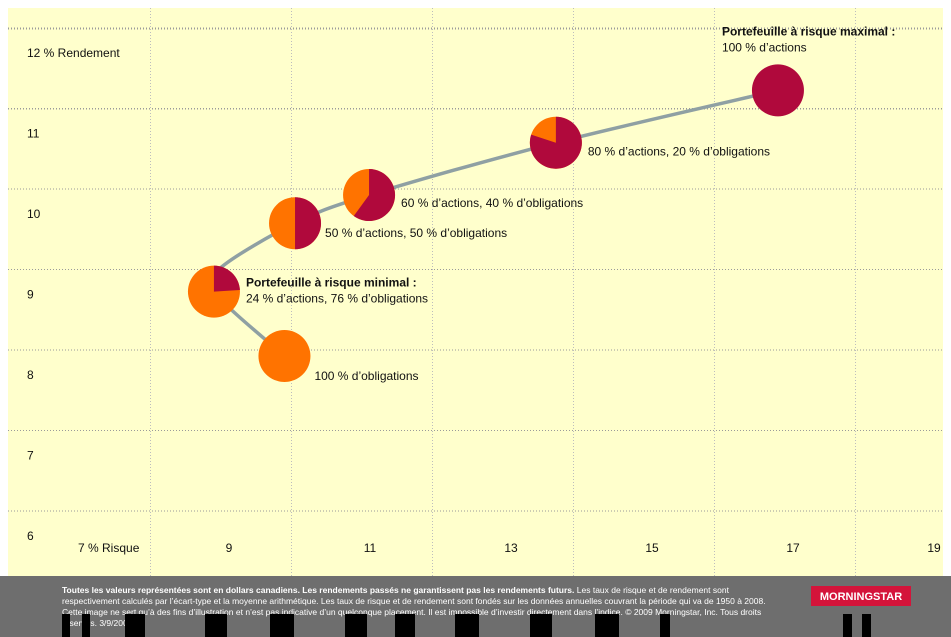 The width and height of the screenshot is (951, 637). Describe the element at coordinates (793, 548) in the screenshot. I see `x-tick-label: 17` at that location.